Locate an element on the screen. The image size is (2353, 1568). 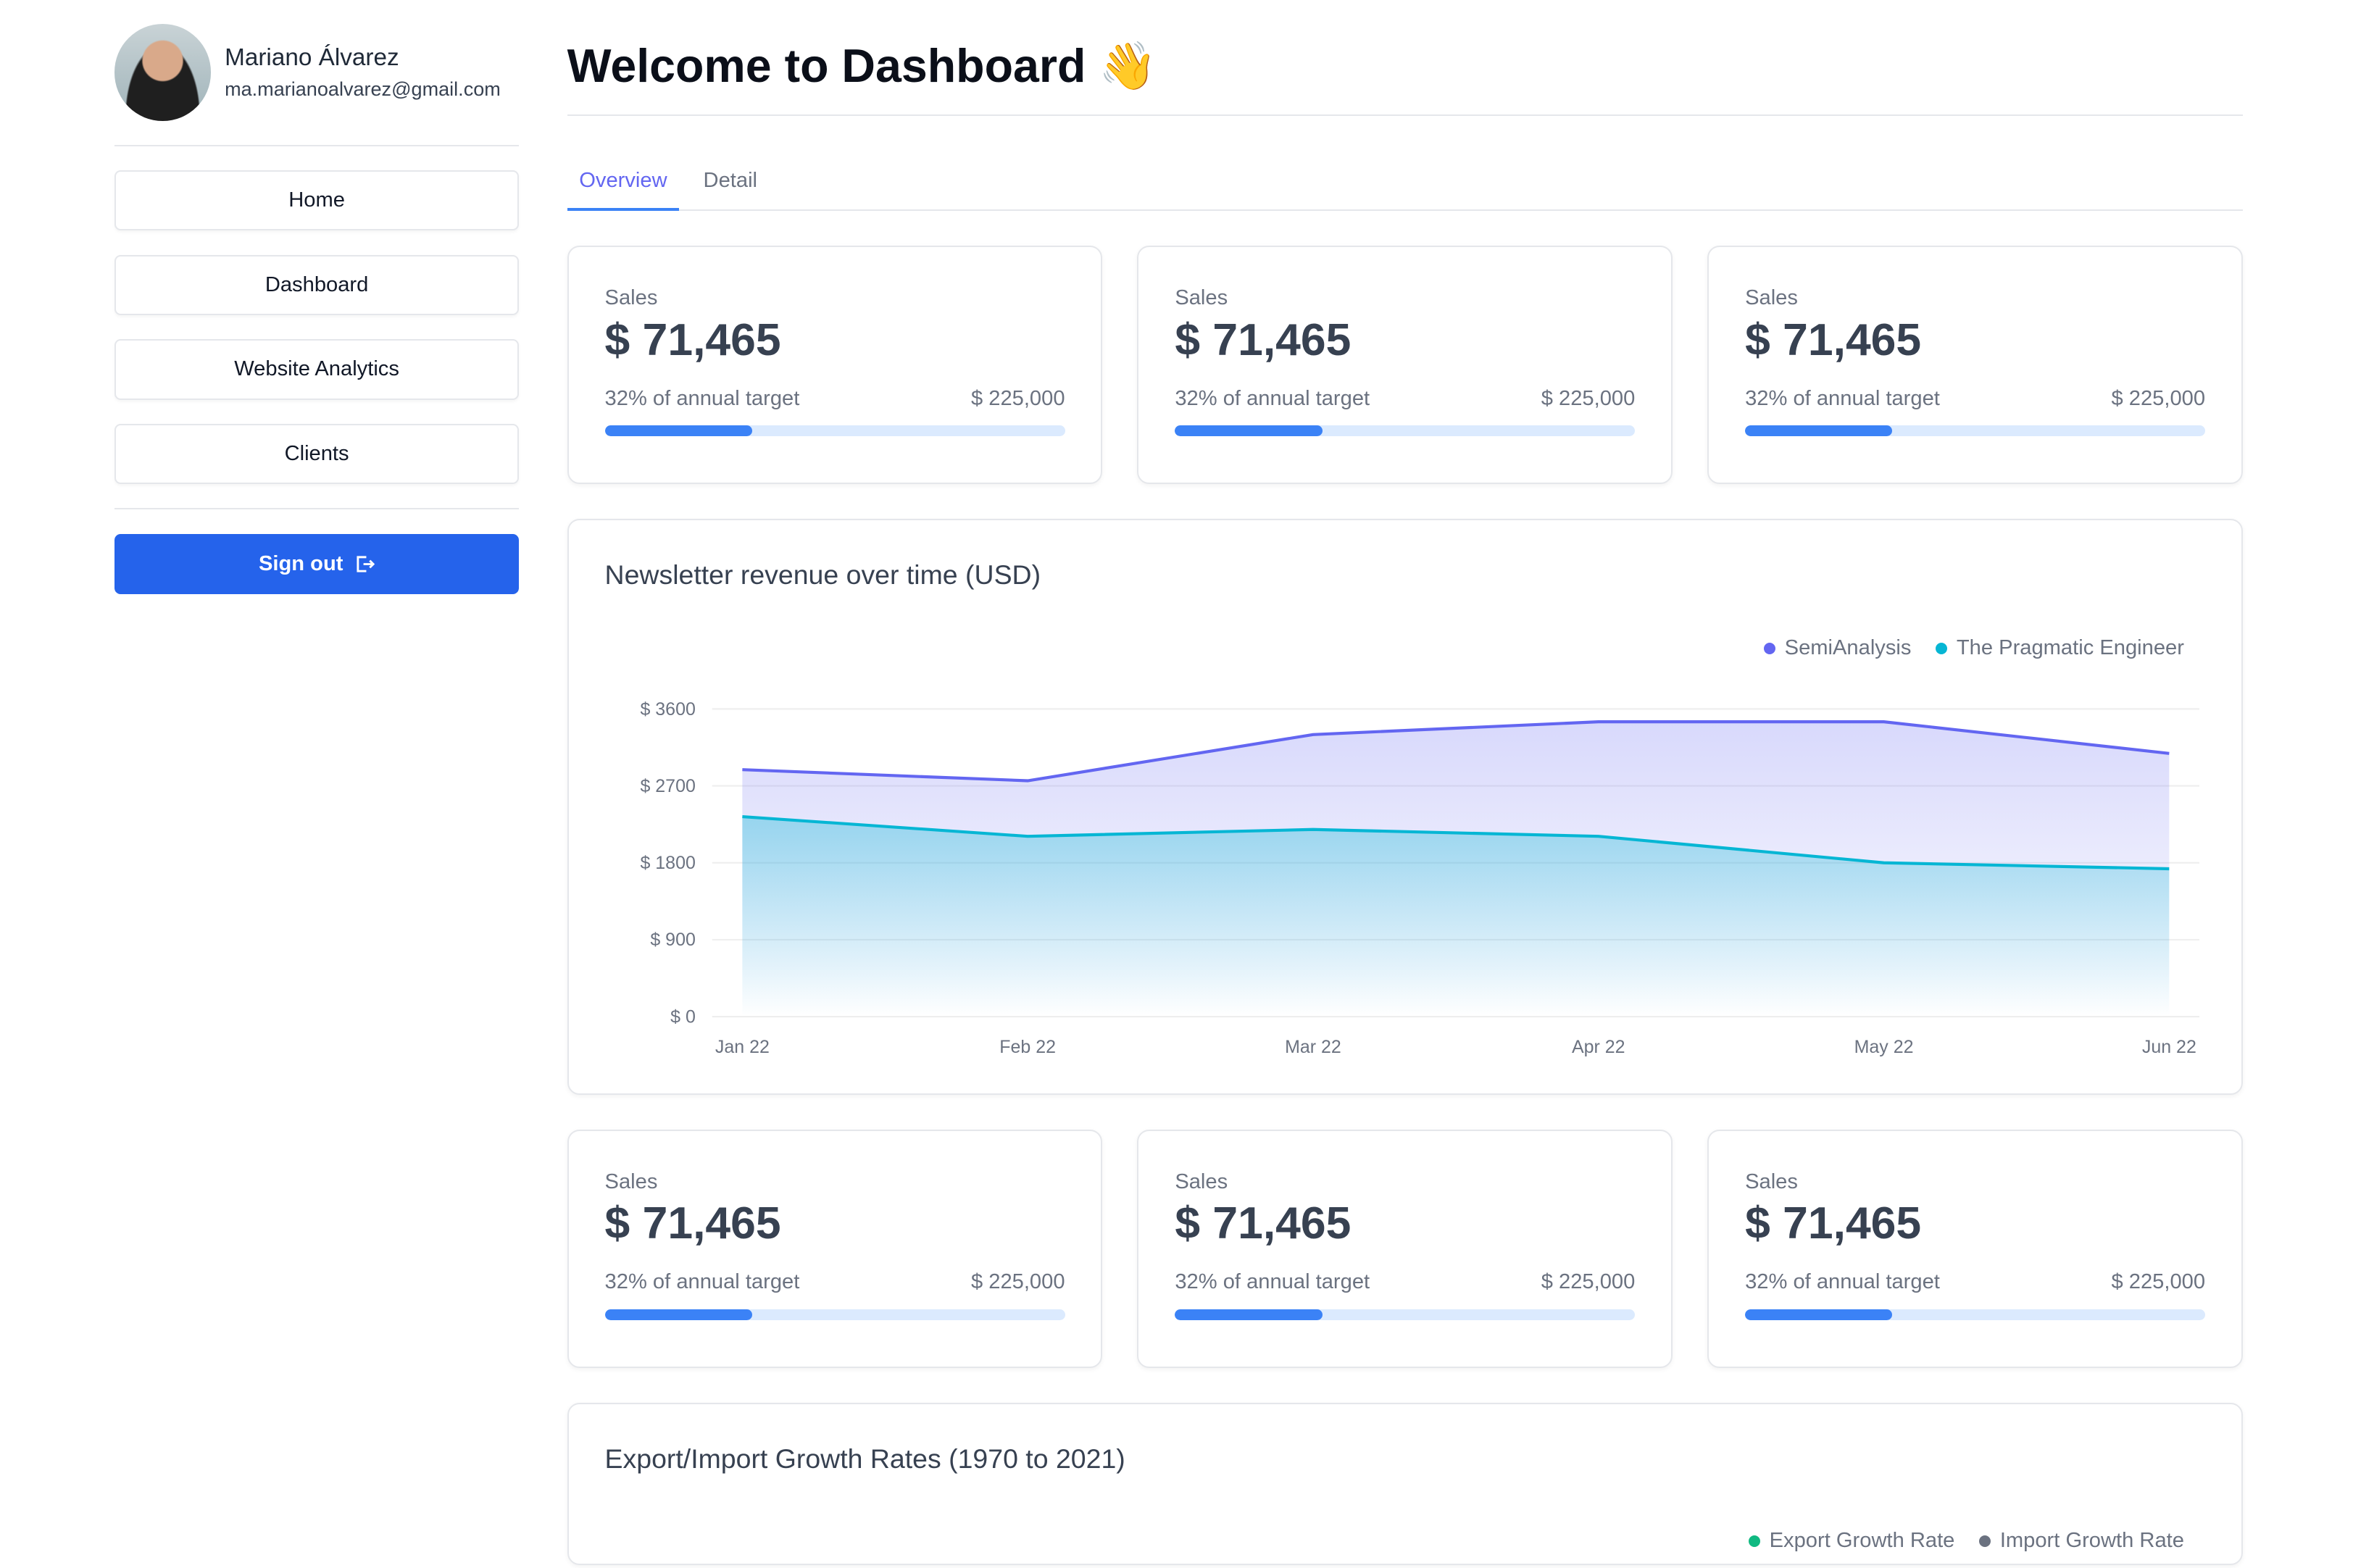
avatar is located at coordinates (163, 72).